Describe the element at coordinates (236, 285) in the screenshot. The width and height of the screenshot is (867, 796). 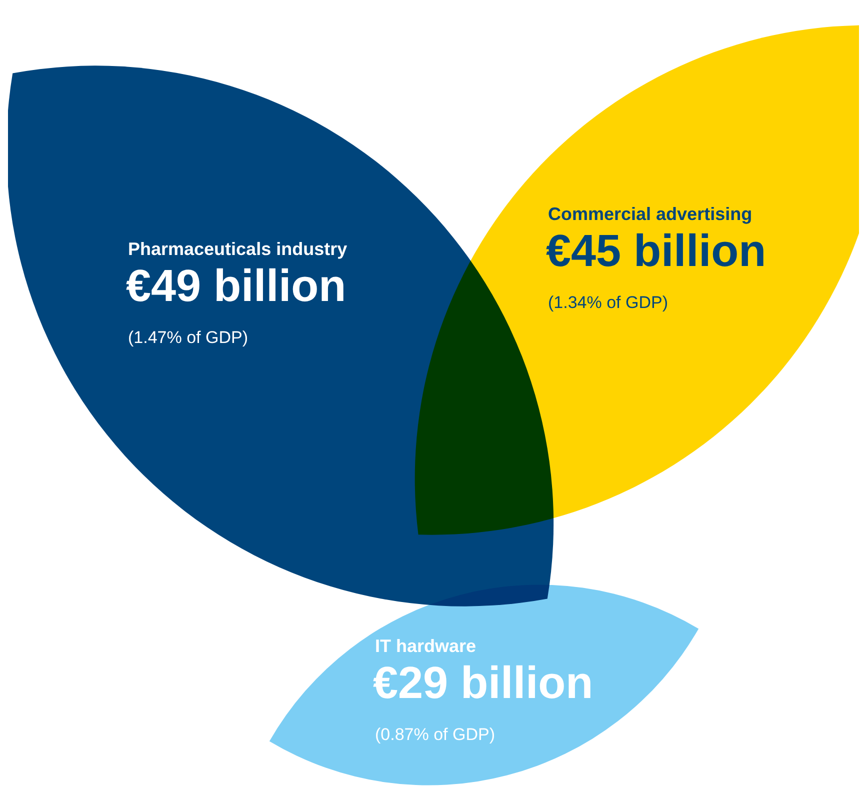
I see `data-label: €49 billion` at that location.